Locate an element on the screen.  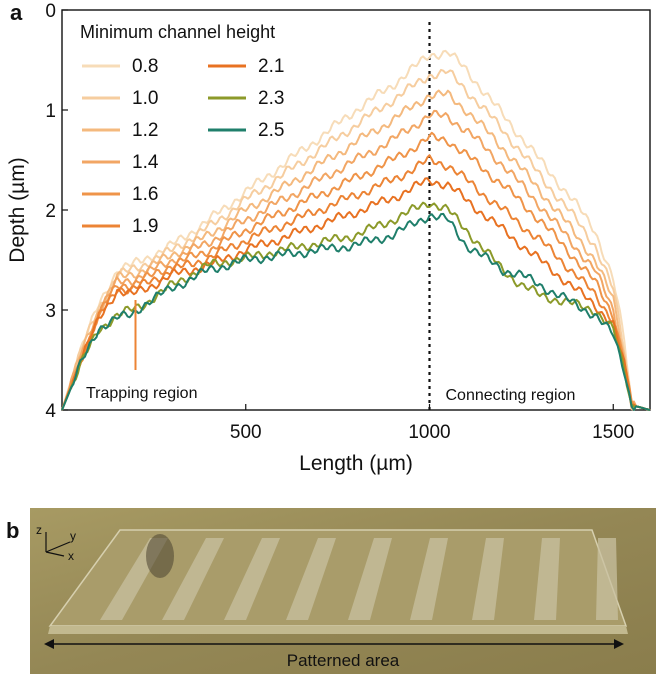
legend-label: 1.4 is located at coordinates (145, 162).